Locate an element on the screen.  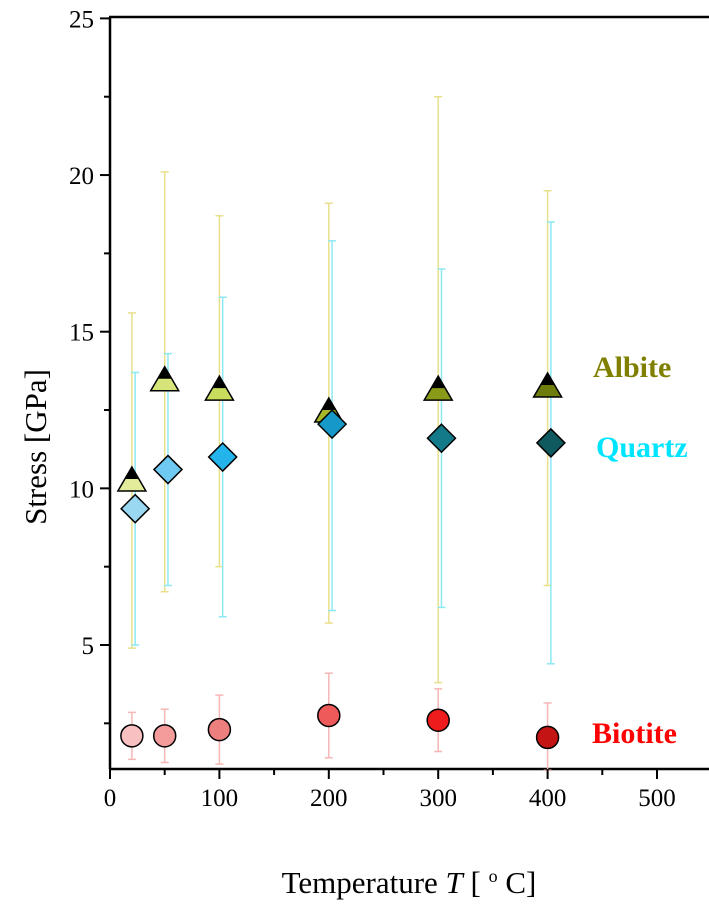
point-albite-50-outline is located at coordinates (165, 378).